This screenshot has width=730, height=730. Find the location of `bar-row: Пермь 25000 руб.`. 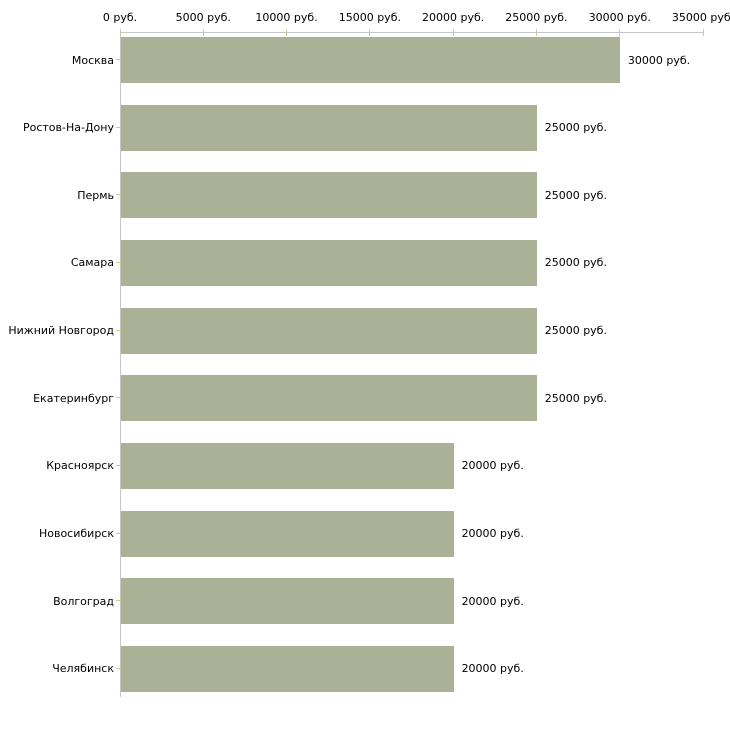

bar-row: Пермь 25000 руб. is located at coordinates (390, 195).